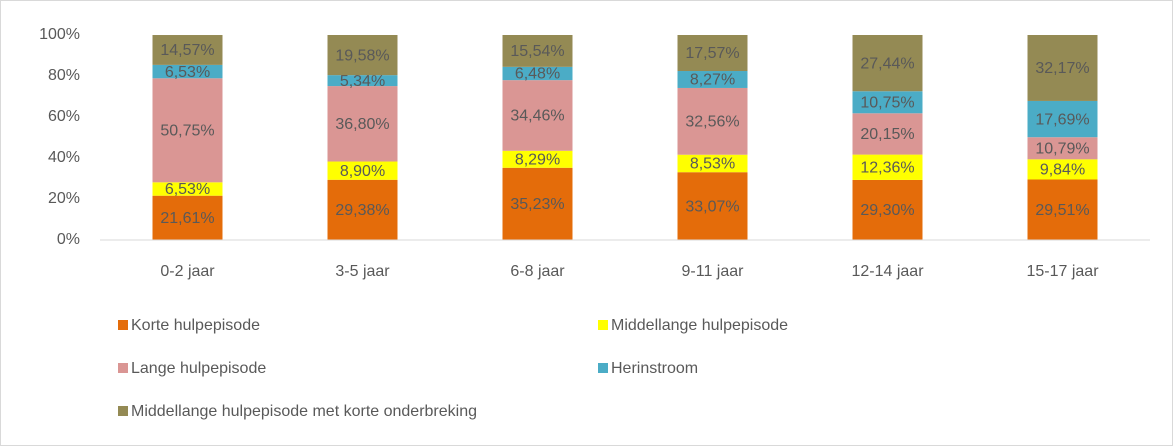  What do you see at coordinates (64, 157) in the screenshot?
I see `y-tick-label: 40%` at bounding box center [64, 157].